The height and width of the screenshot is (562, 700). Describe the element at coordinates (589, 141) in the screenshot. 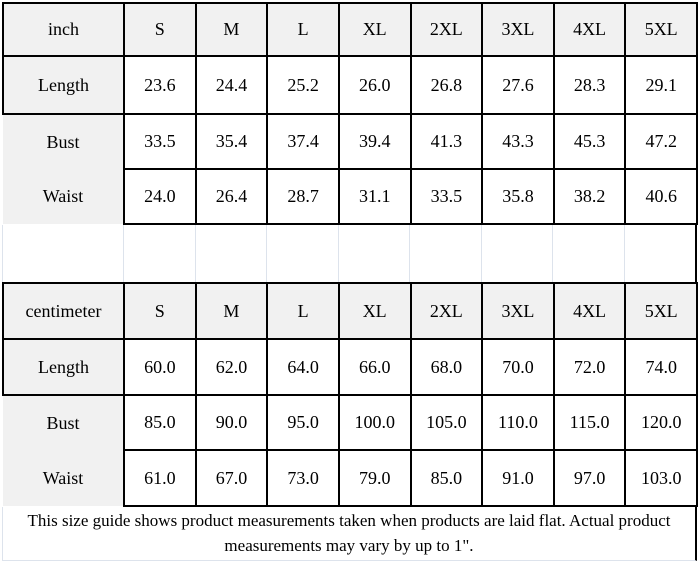

I see `measurement-value-cell: 45.3` at that location.